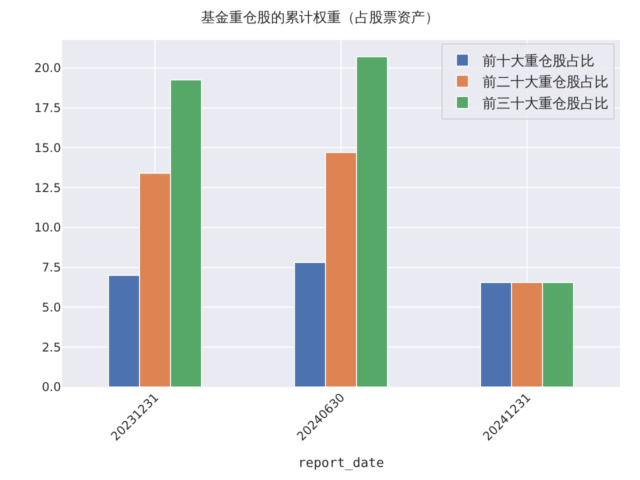 This screenshot has width=640, height=480. I want to click on x-axis-title: report_date, so click(341, 464).